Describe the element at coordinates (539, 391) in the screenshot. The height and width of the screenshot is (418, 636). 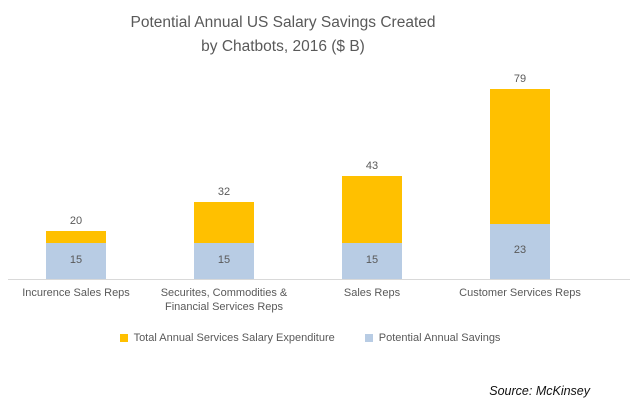
I see `source-credit: Source: McKinsey` at that location.